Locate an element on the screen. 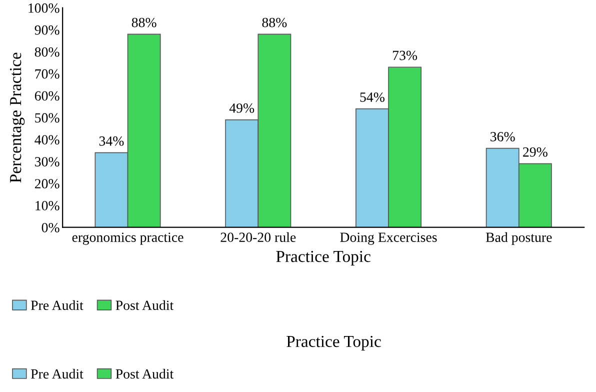  legend-label: Post Audit is located at coordinates (145, 305).